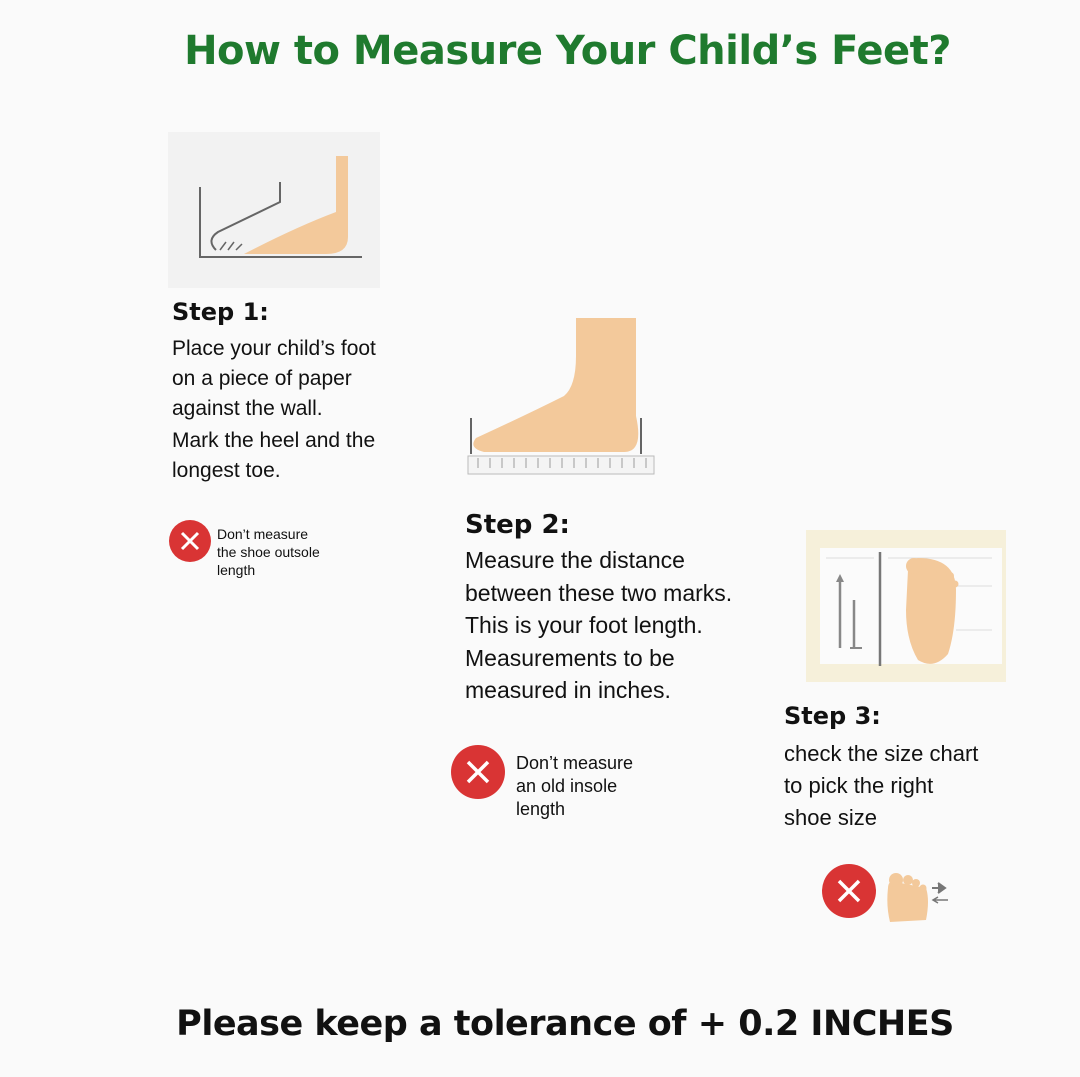 The width and height of the screenshot is (1080, 1077). Describe the element at coordinates (517, 525) in the screenshot. I see `step-2-heading: Step 2:` at that location.